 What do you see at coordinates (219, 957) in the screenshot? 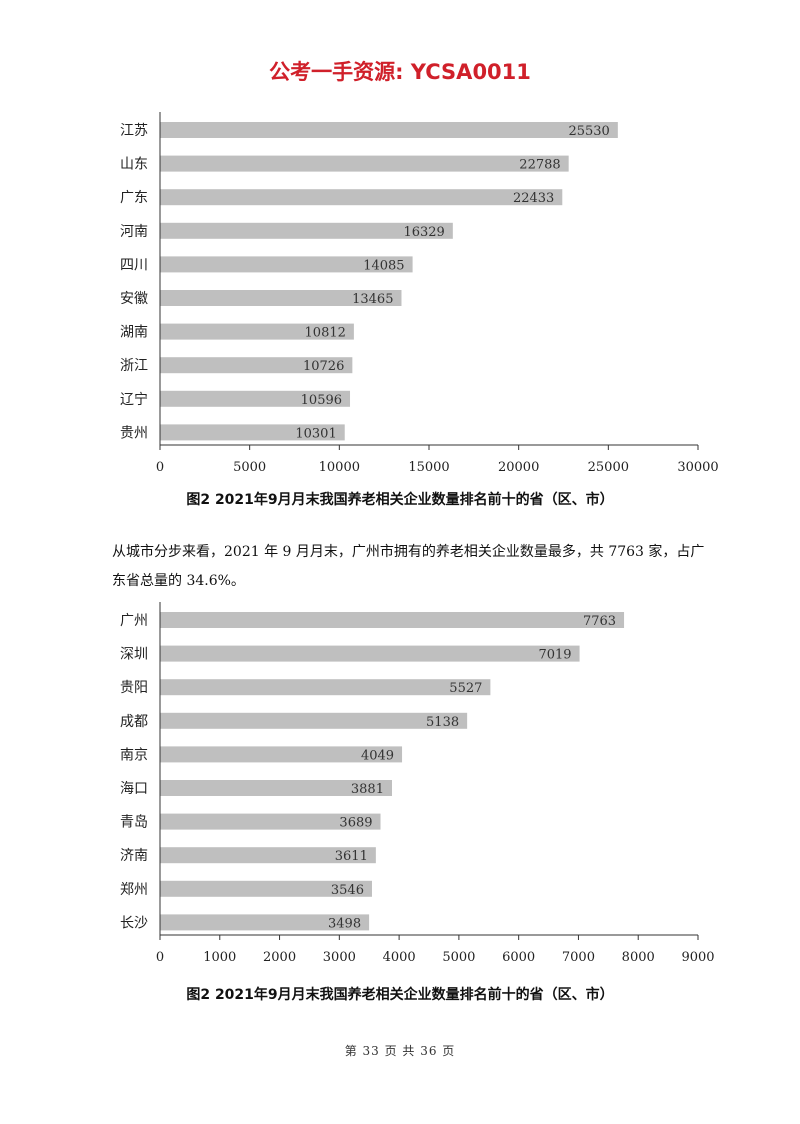
I see `x-tick-label: 1000` at bounding box center [219, 957].